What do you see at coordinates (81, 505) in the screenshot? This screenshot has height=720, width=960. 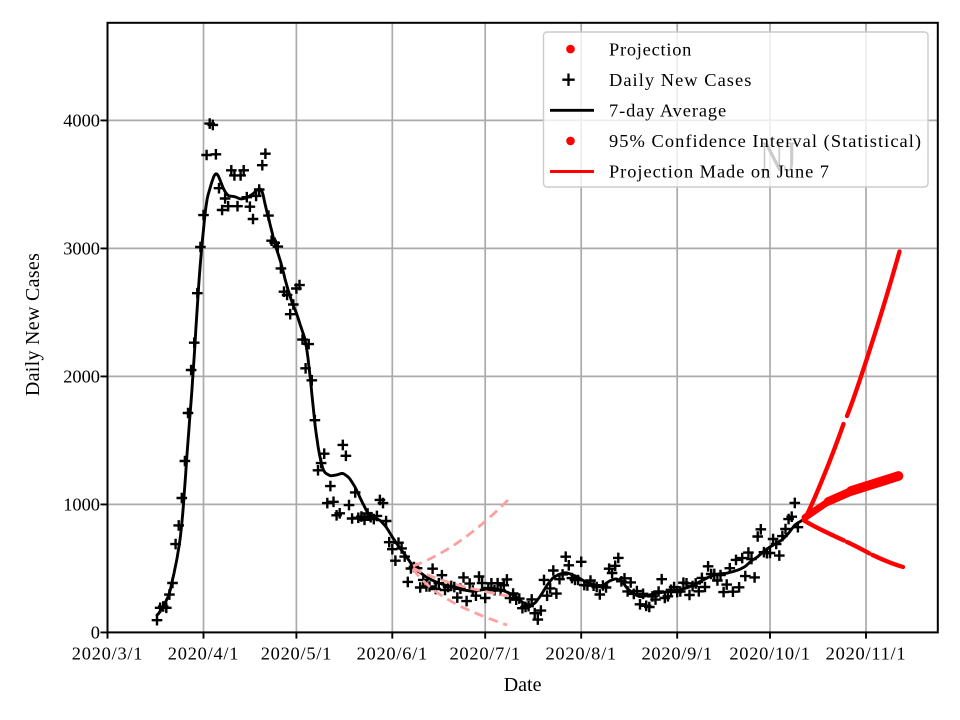 I see `svg-text: 1000` at bounding box center [81, 505].